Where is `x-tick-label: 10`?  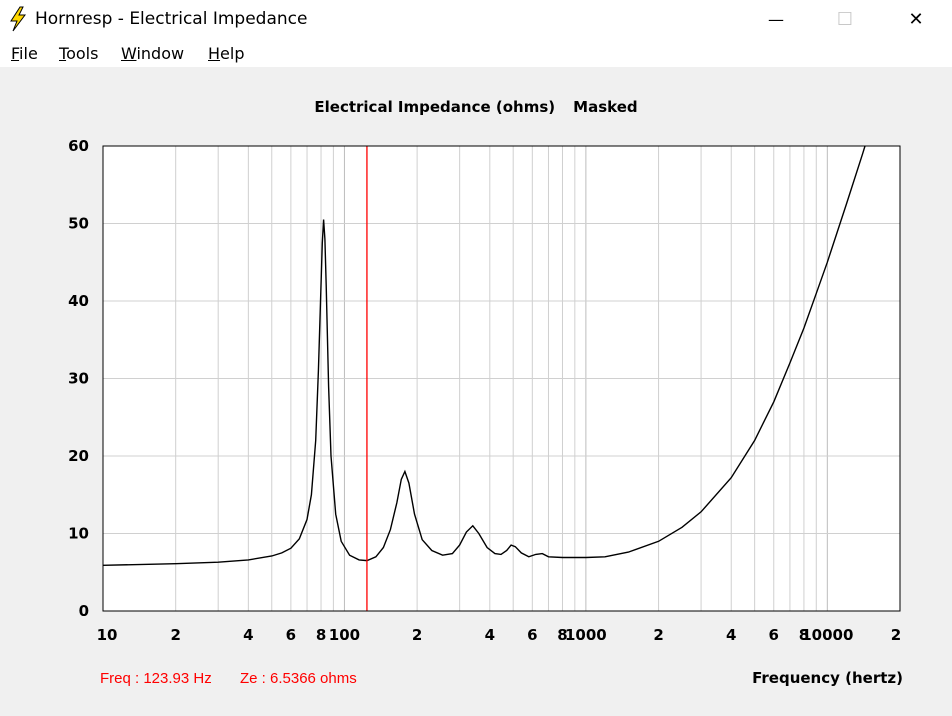
x-tick-label: 10 is located at coordinates (107, 635).